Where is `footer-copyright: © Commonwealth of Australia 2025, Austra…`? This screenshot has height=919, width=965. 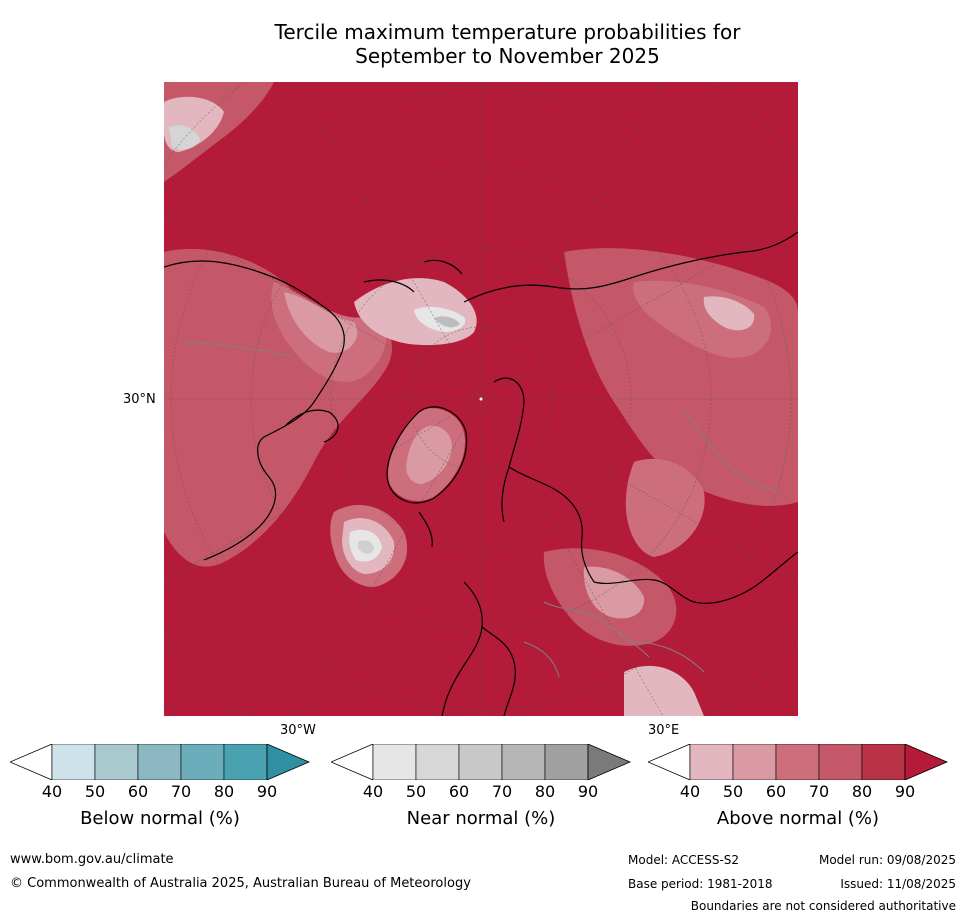
footer-copyright: © Commonwealth of Australia 2025, Austra… is located at coordinates (240, 883).